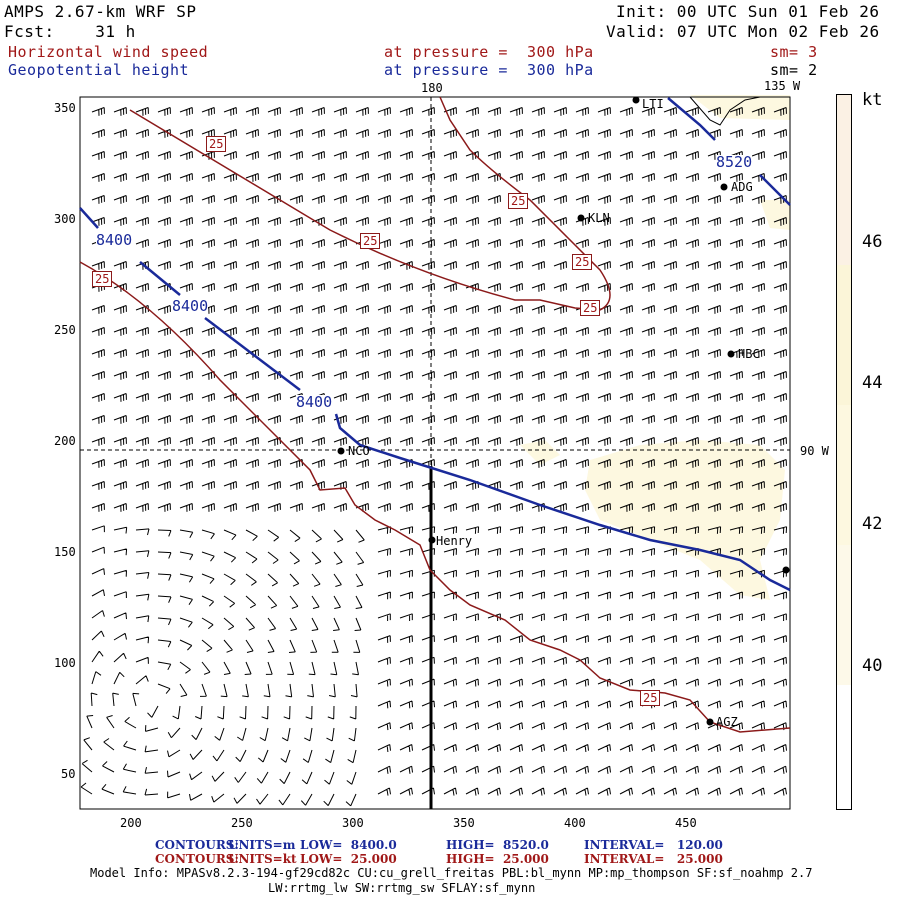 The width and height of the screenshot is (900, 900). What do you see at coordinates (216, 144) in the screenshot?
I see `speed-label-25-a: 25` at bounding box center [216, 144].